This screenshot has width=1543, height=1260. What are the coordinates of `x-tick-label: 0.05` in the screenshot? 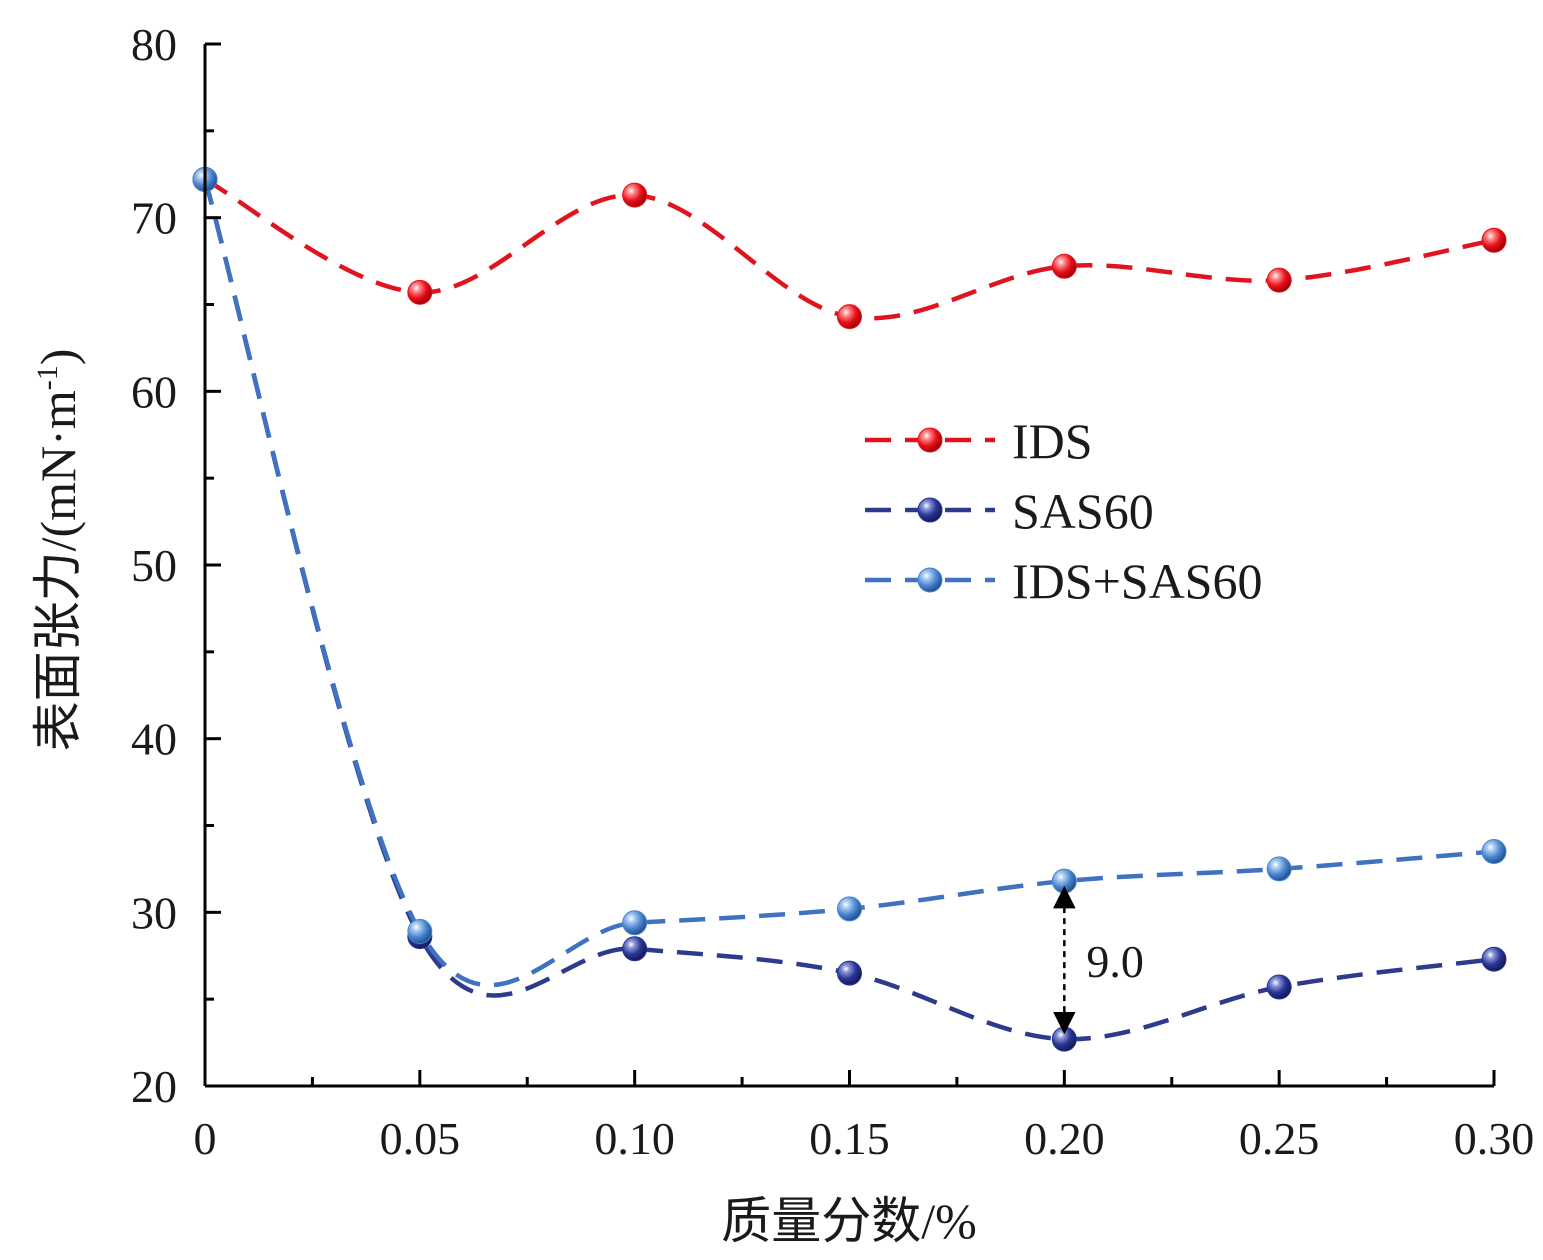 It's located at (420, 1138).